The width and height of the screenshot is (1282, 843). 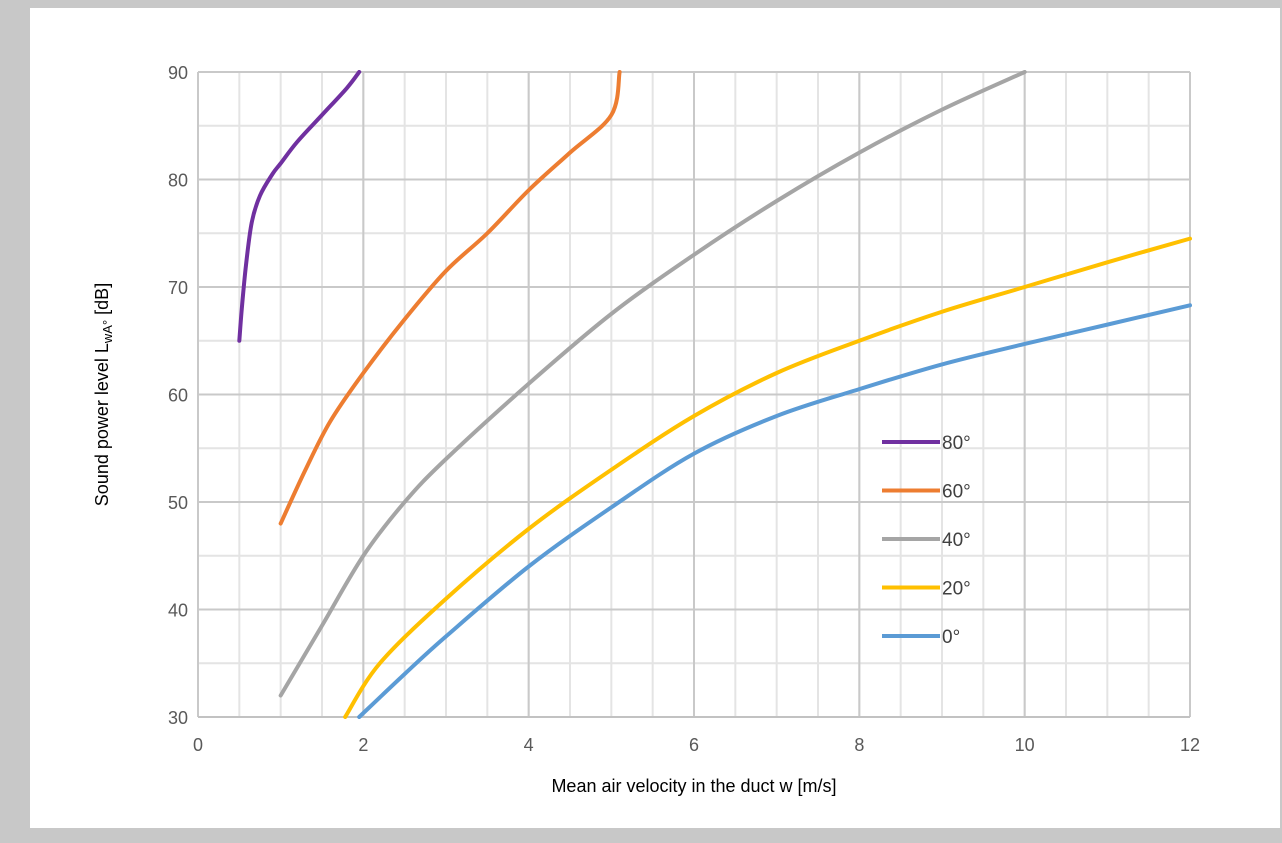 What do you see at coordinates (951, 637) in the screenshot?
I see `legend-label-4: 0°` at bounding box center [951, 637].